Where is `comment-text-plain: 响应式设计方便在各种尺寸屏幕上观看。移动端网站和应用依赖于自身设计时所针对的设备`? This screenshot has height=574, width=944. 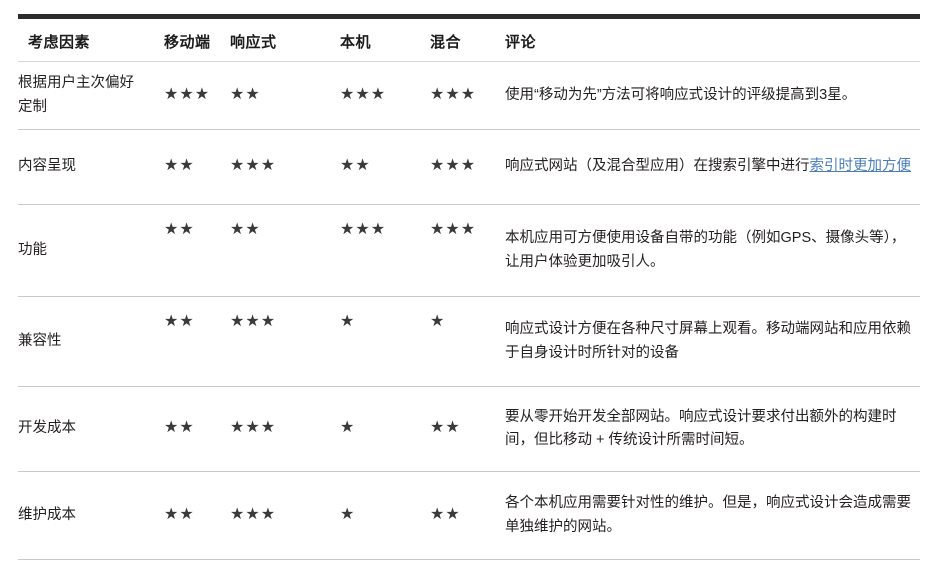 comment-text-plain: 响应式设计方便在各种尺寸屏幕上观看。移动端网站和应用依赖于自身设计时所针对的设备 is located at coordinates (708, 341).